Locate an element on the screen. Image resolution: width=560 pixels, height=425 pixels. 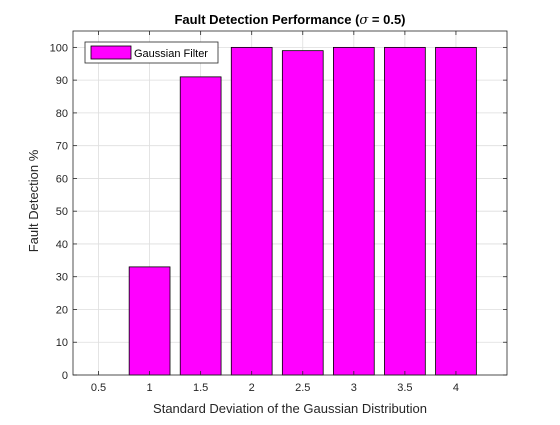
x-tick-label: 4 is located at coordinates (456, 388).